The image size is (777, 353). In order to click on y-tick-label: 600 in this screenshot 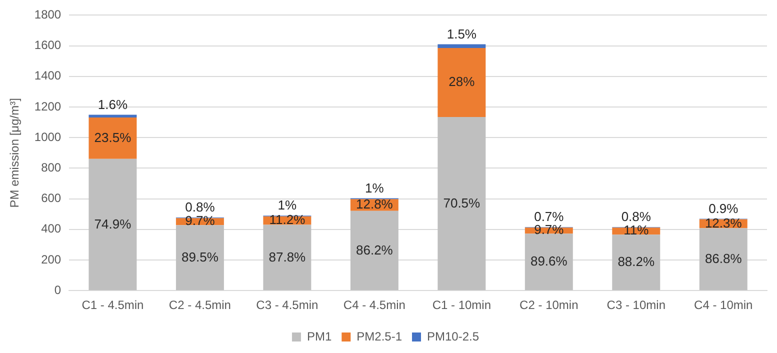, I will do `click(51, 198)`.